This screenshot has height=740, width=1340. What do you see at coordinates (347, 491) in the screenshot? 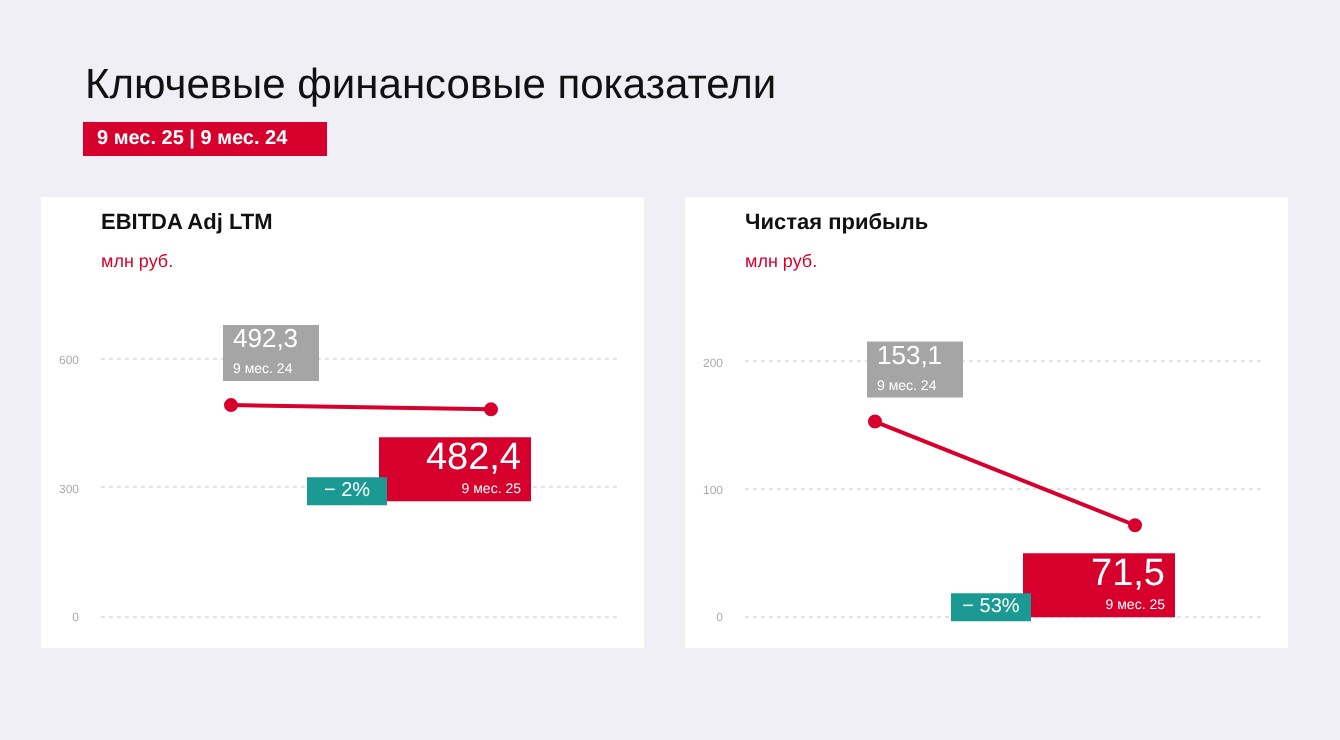
I see `annotation: − 2%` at bounding box center [347, 491].